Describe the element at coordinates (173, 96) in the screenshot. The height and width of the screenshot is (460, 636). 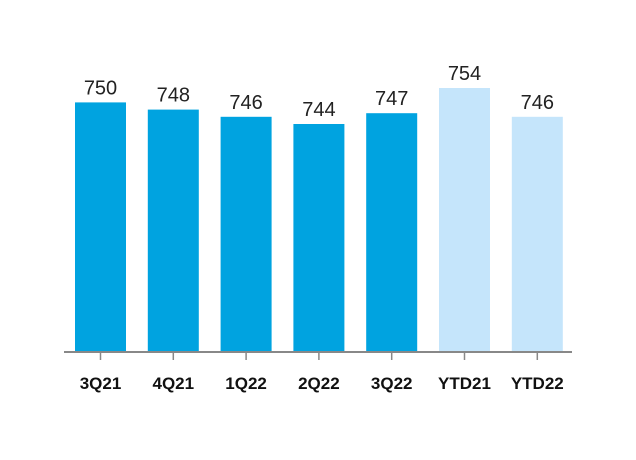
I see `value-label-4q21: 748` at that location.